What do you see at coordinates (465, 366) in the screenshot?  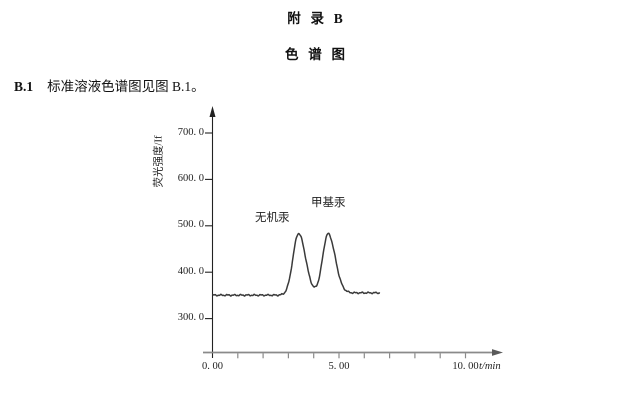 I see `x-tick-label: 10. 00` at bounding box center [465, 366].